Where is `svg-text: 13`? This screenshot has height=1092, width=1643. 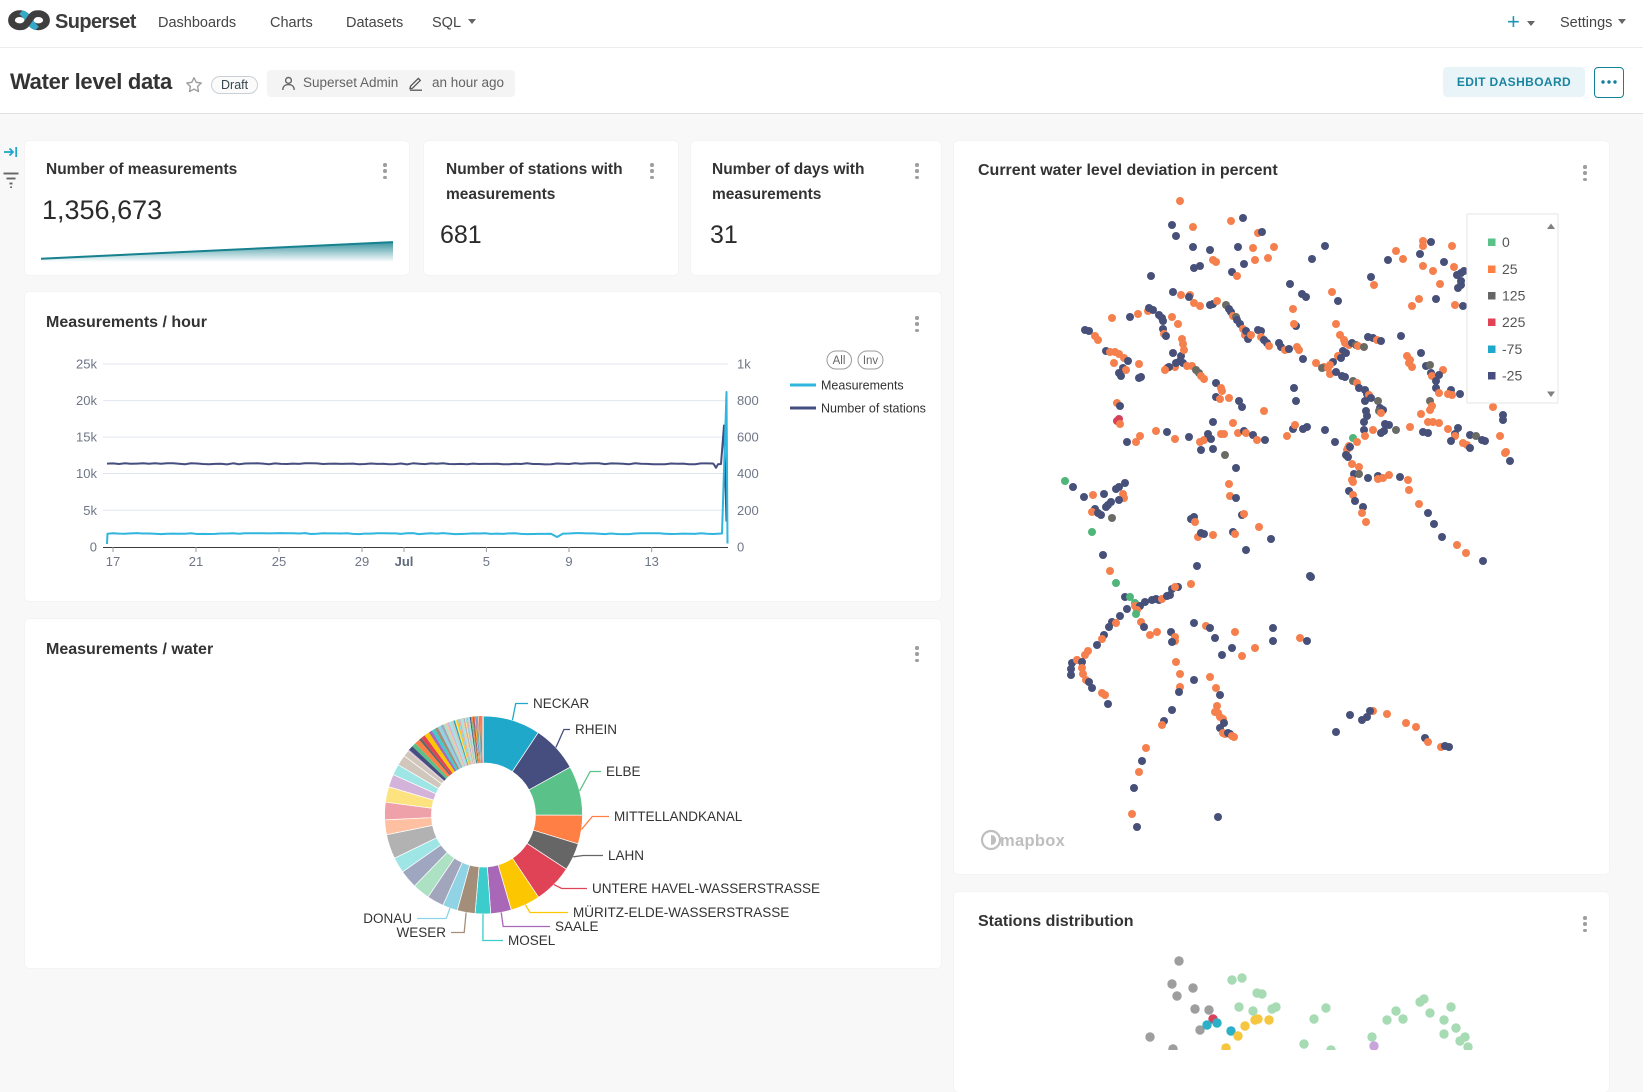
svg-text: 13 is located at coordinates (651, 561).